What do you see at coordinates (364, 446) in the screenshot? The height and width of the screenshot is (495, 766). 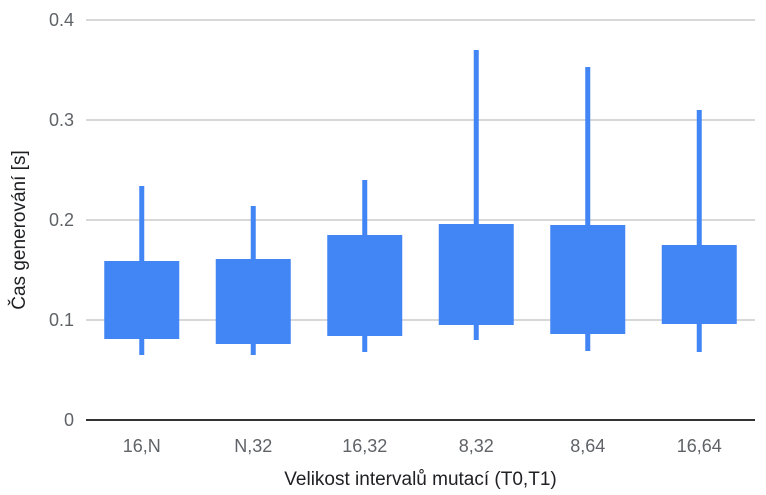 I see `x-tick-label: 16,32` at bounding box center [364, 446].